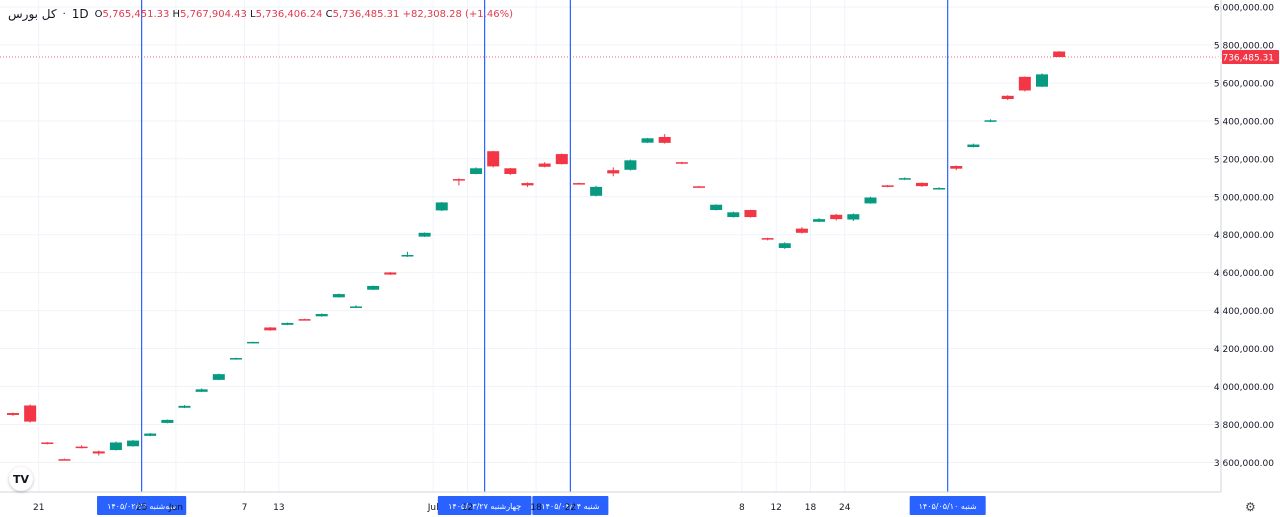 This screenshot has height=517, width=1280. I want to click on y-tick-label: 4,800,000.00, so click(1244, 236).